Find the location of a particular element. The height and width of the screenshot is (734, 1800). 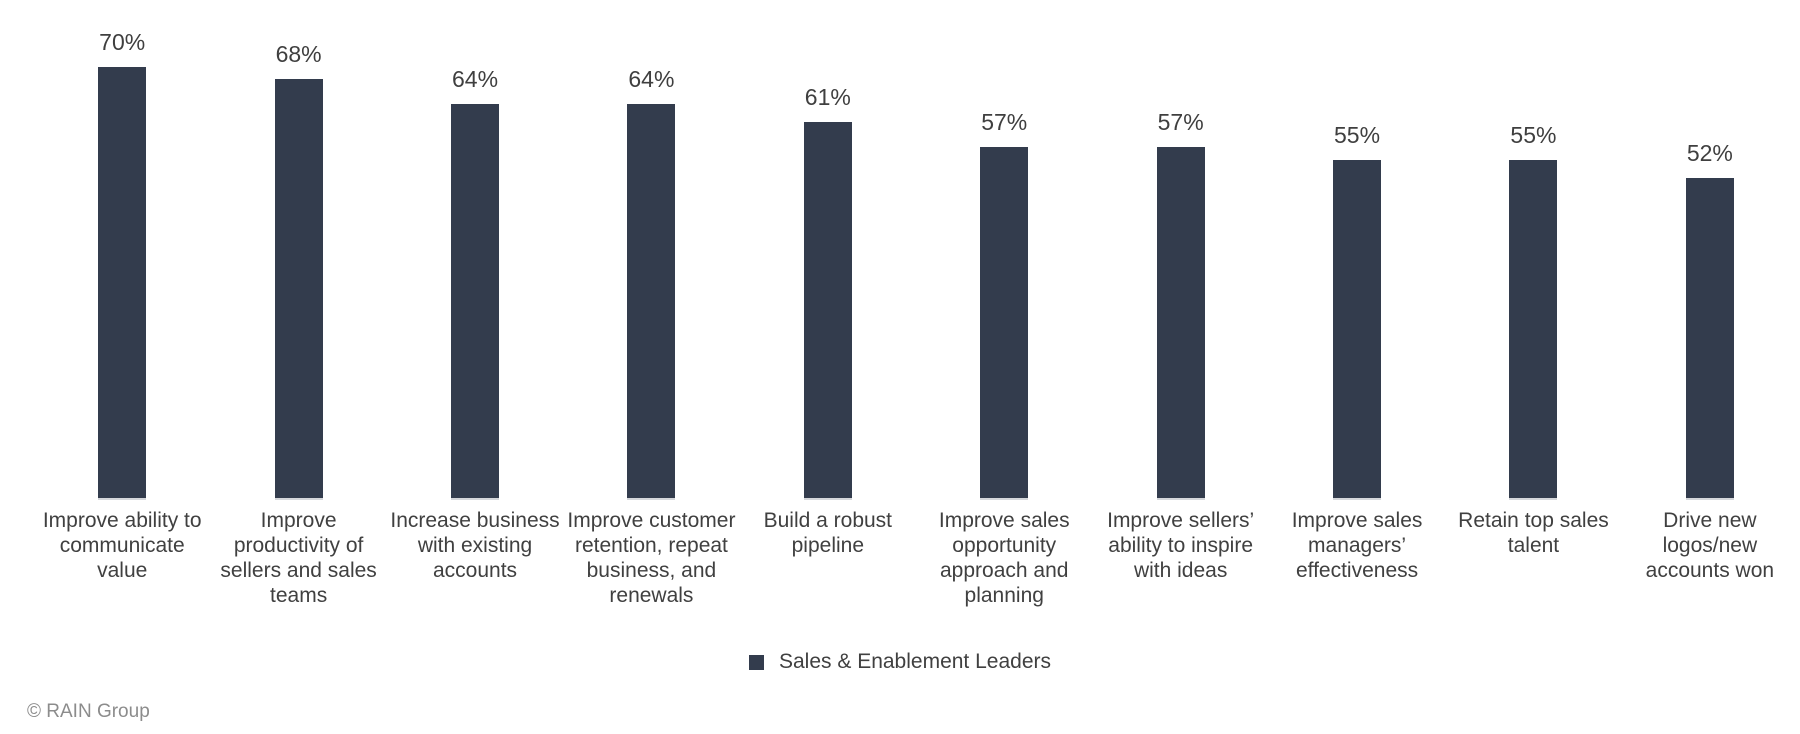

value-label: 70% is located at coordinates (122, 41).